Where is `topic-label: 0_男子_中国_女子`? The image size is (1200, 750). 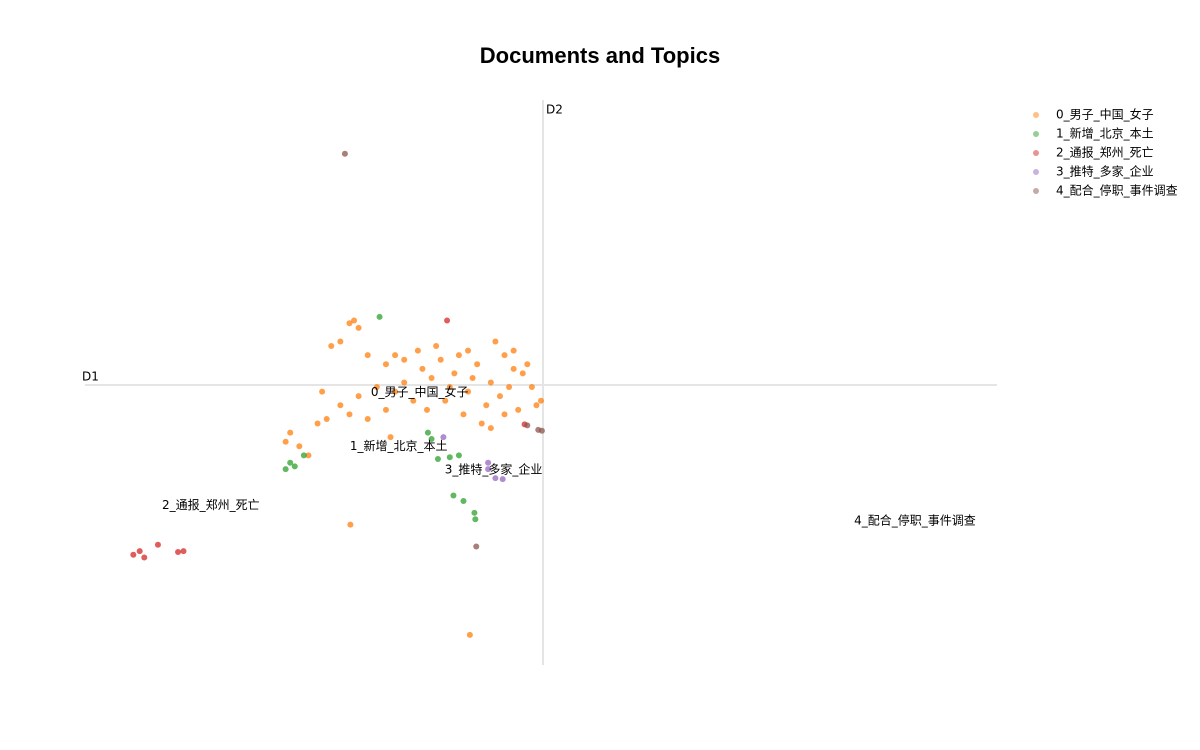 topic-label: 0_男子_中国_女子 is located at coordinates (420, 391).